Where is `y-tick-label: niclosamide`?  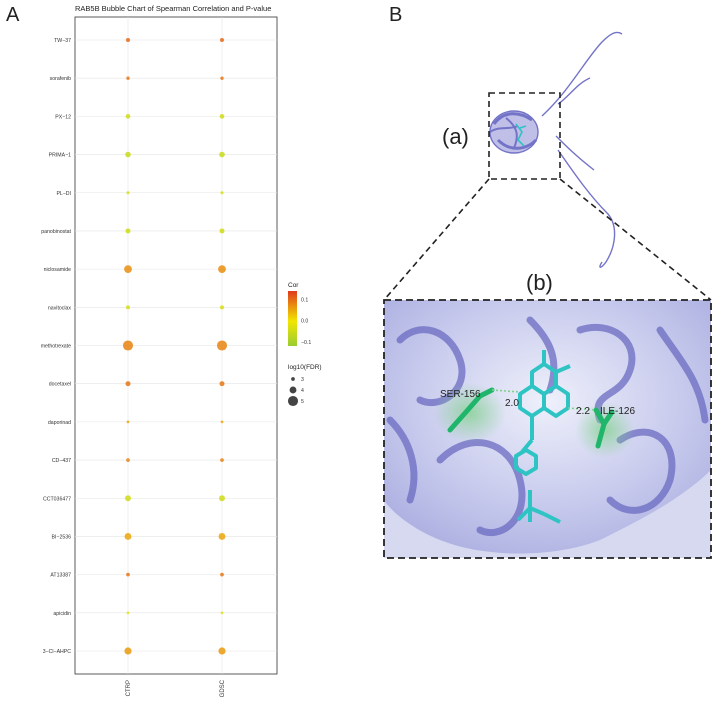
y-tick-label: niclosamide is located at coordinates (58, 270).